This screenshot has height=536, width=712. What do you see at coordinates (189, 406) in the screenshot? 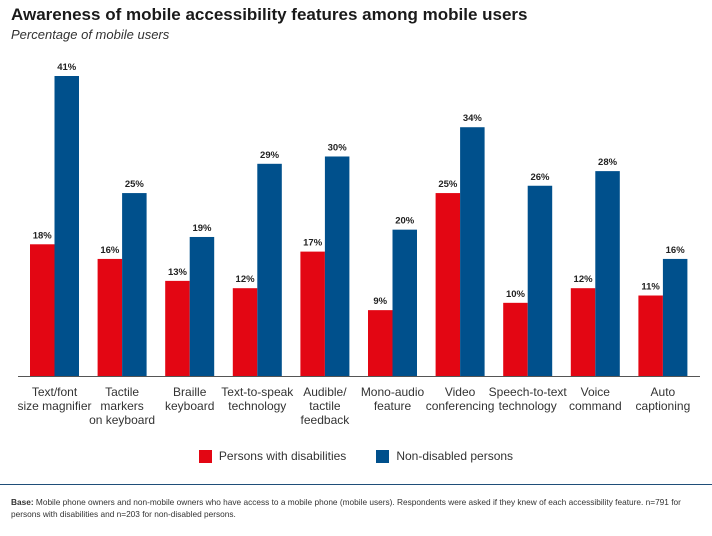
I see `category-label: keyboard` at bounding box center [189, 406].